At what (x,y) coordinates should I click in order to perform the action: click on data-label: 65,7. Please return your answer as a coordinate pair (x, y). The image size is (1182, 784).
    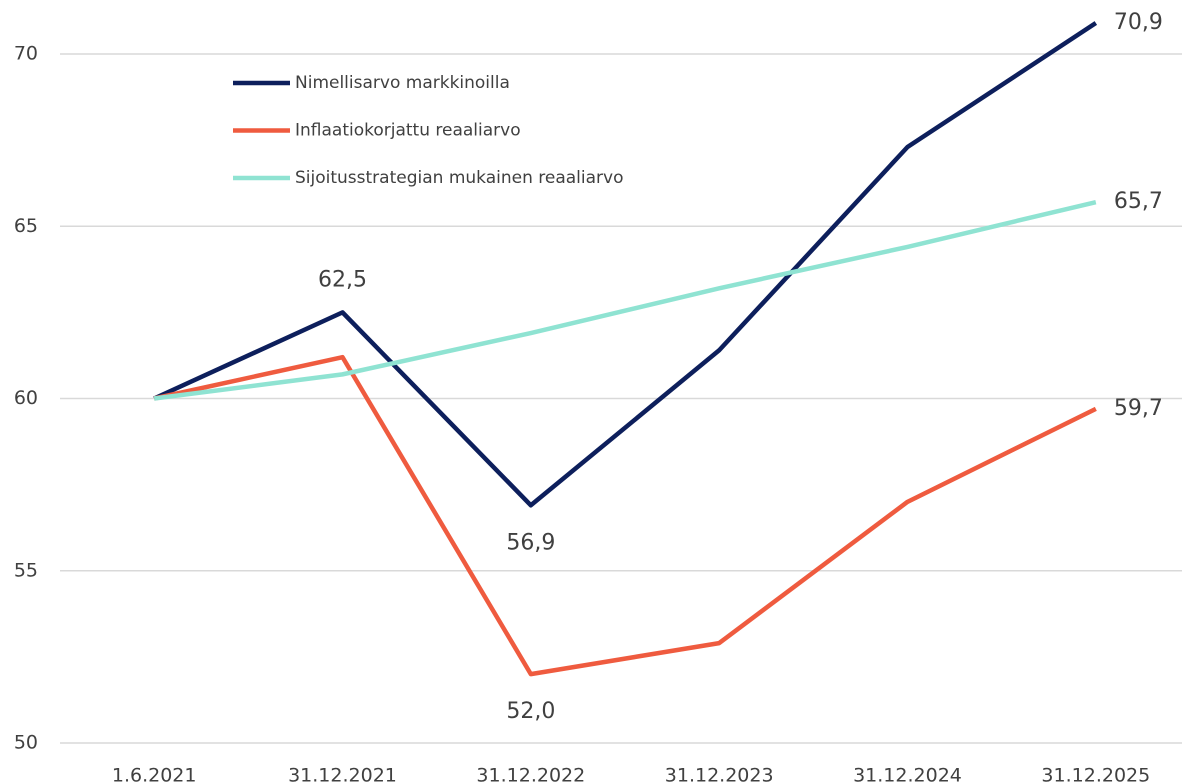
    Looking at the image, I should click on (1138, 201).